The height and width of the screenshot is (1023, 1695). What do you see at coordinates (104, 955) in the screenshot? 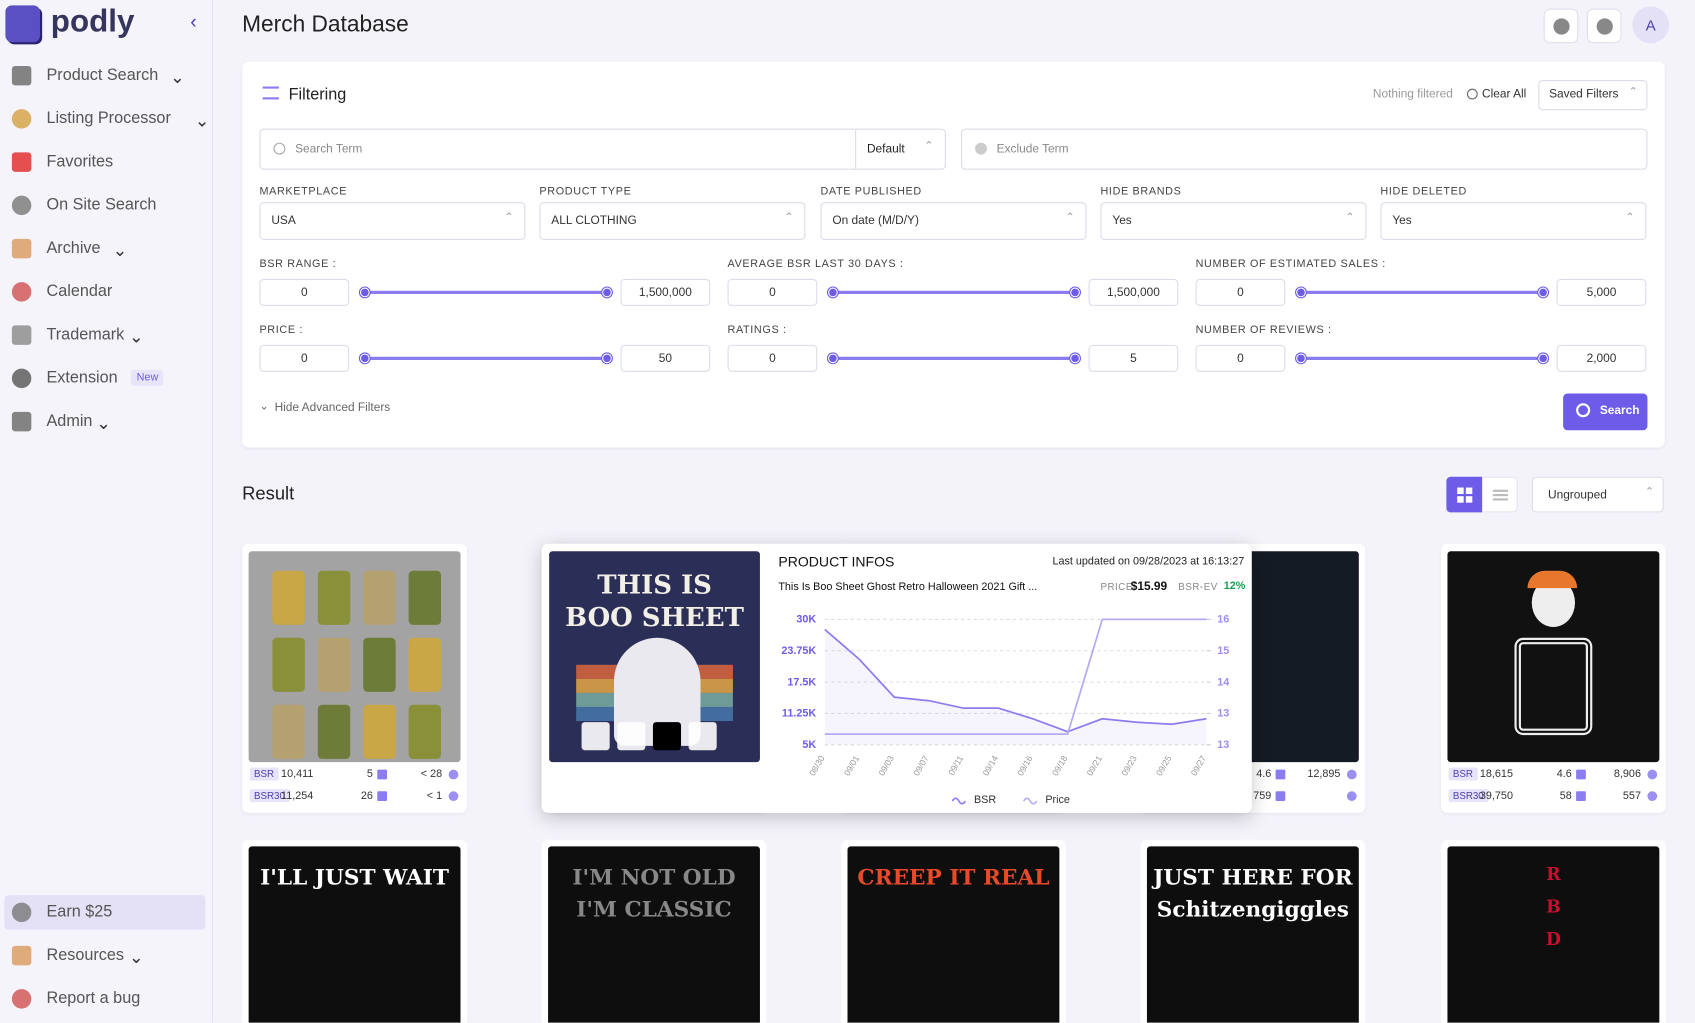
I see `nav-item: Resources ⌄` at bounding box center [104, 955].